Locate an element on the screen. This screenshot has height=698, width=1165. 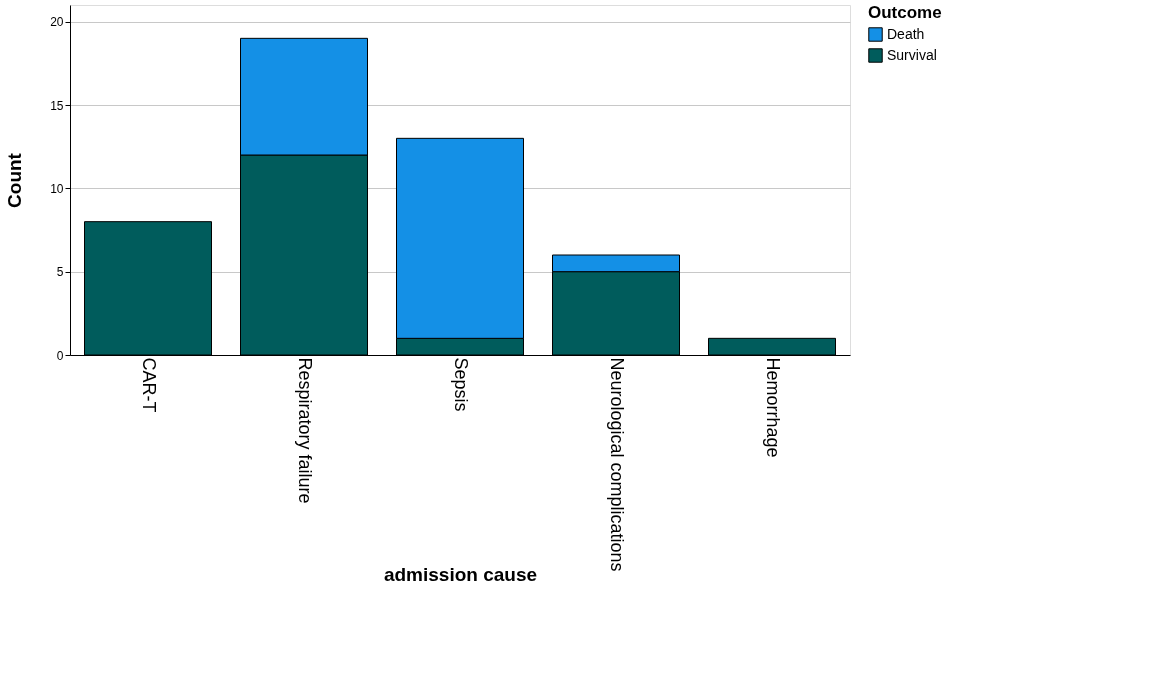
y-axis-title: Count is located at coordinates (15, 180).